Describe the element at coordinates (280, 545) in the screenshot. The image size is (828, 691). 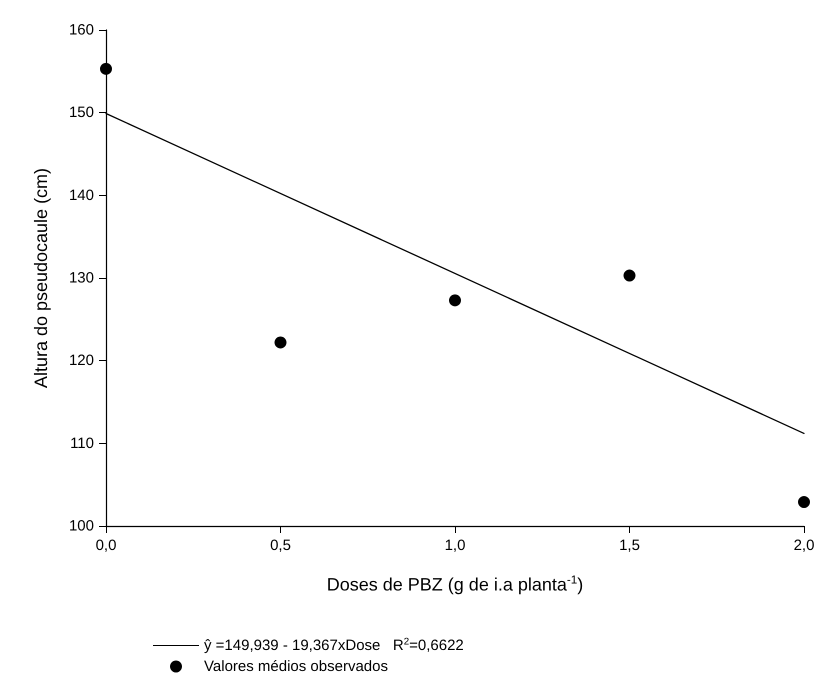
I see `x-tick-label: 0,5` at that location.